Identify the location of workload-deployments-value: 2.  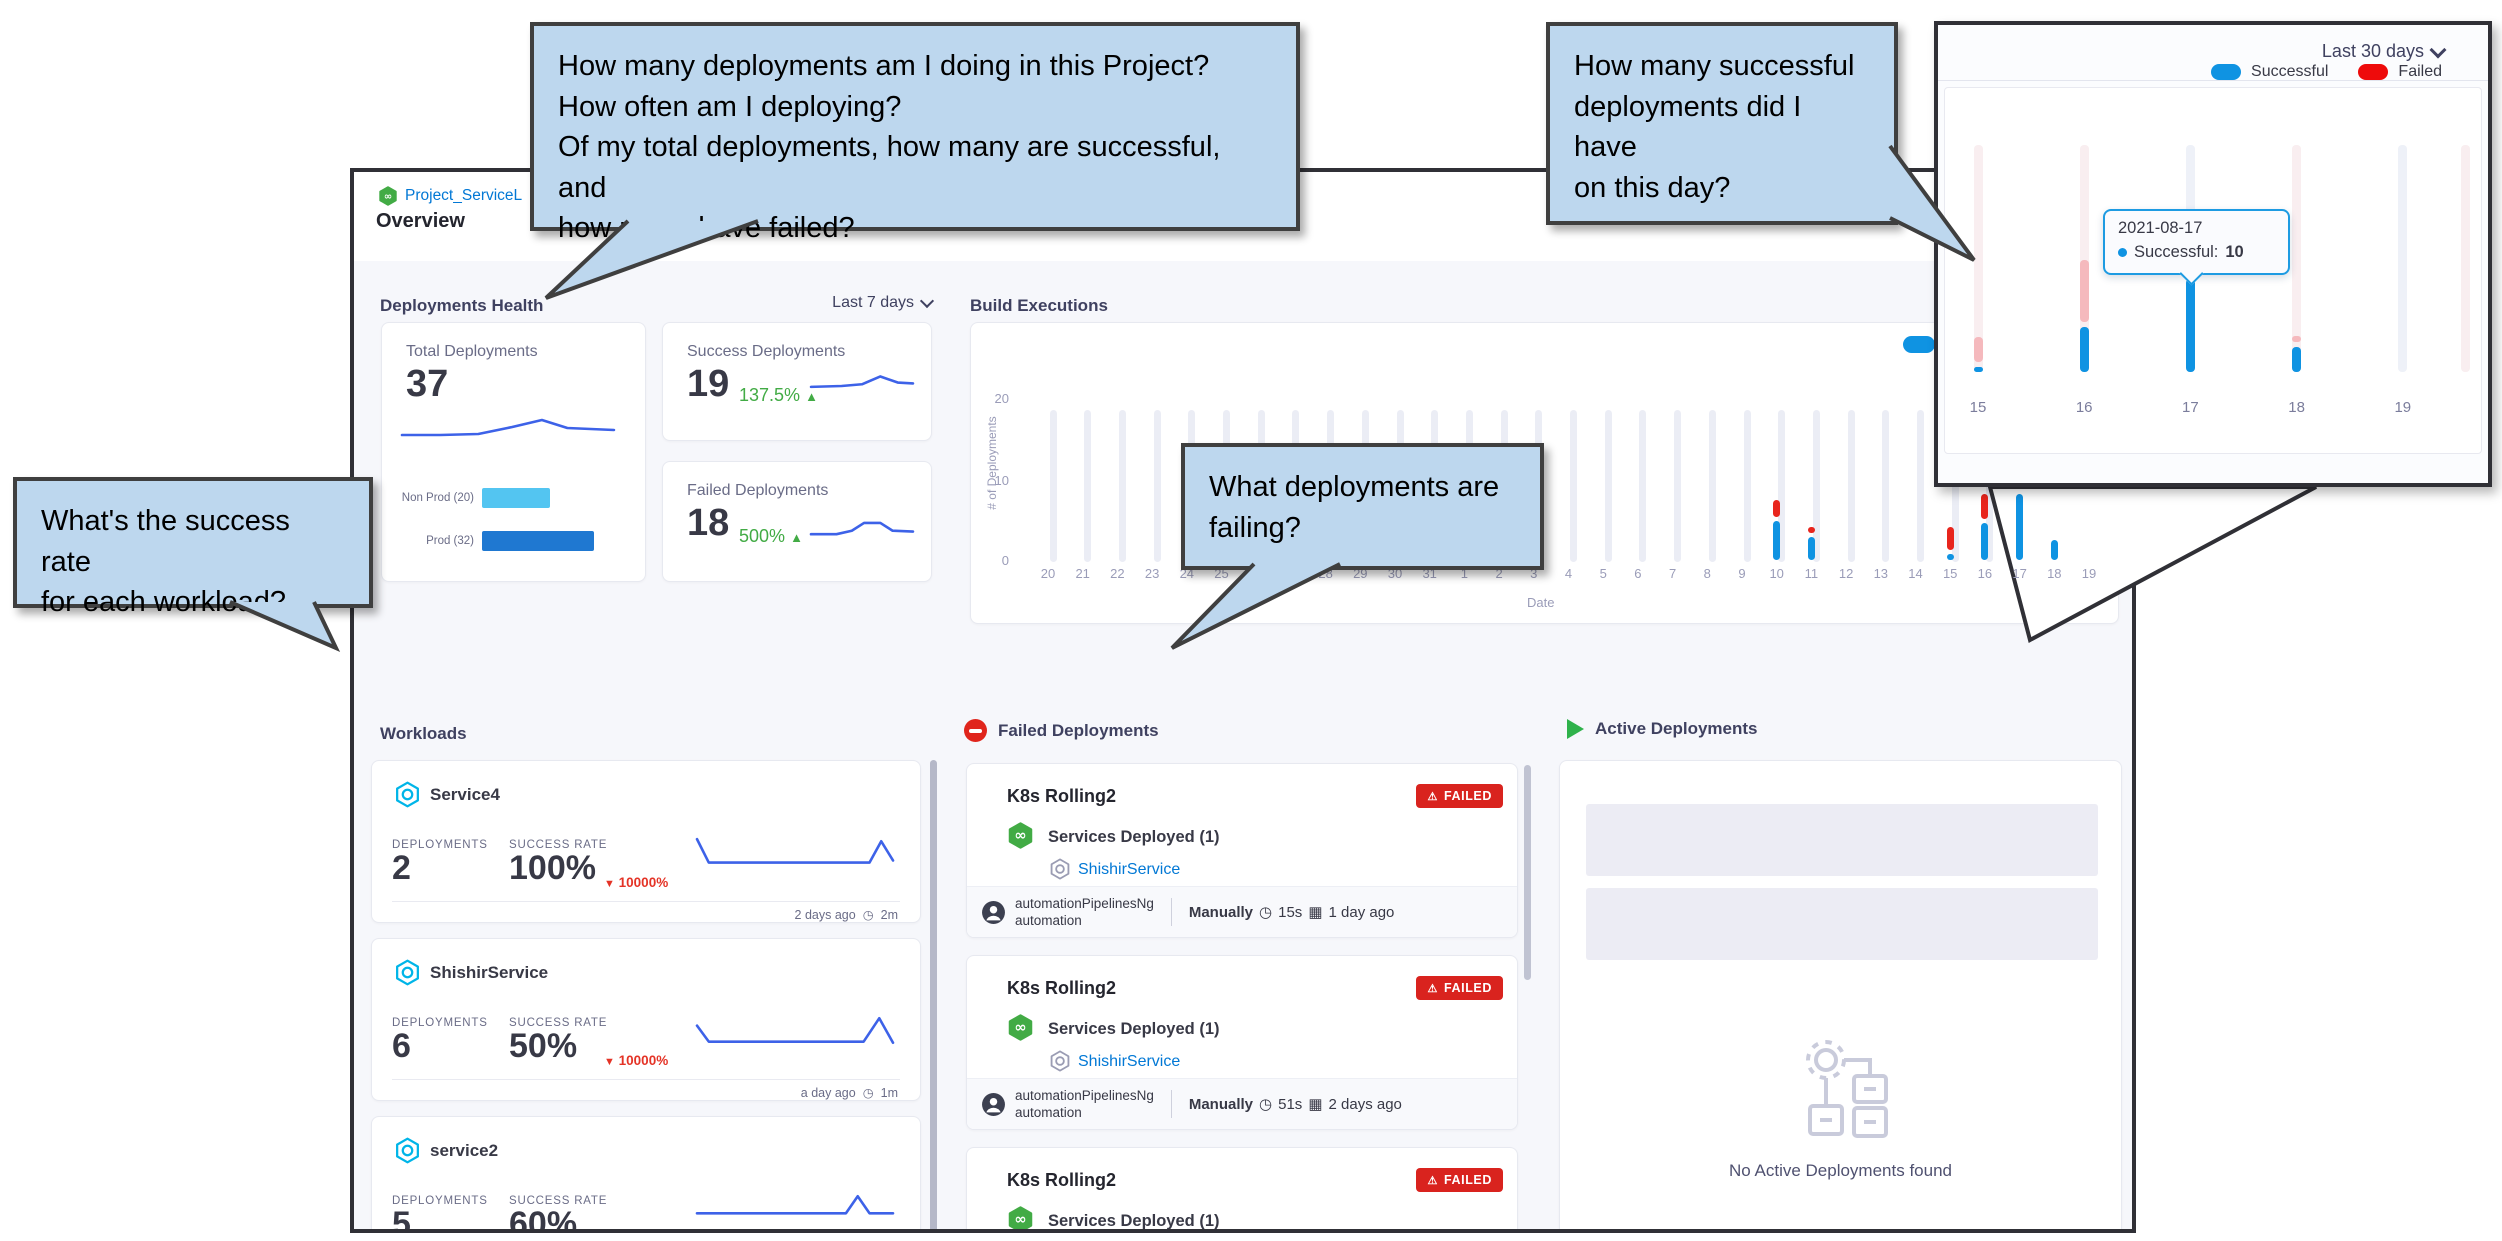
(401, 868).